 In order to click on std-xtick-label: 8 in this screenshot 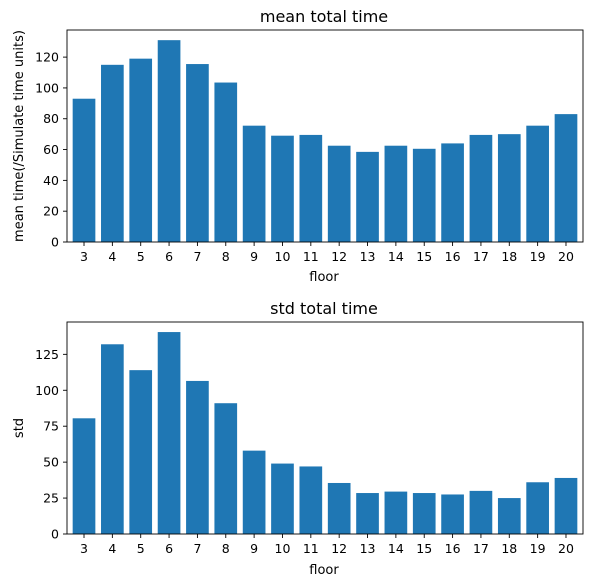, I will do `click(226, 548)`.